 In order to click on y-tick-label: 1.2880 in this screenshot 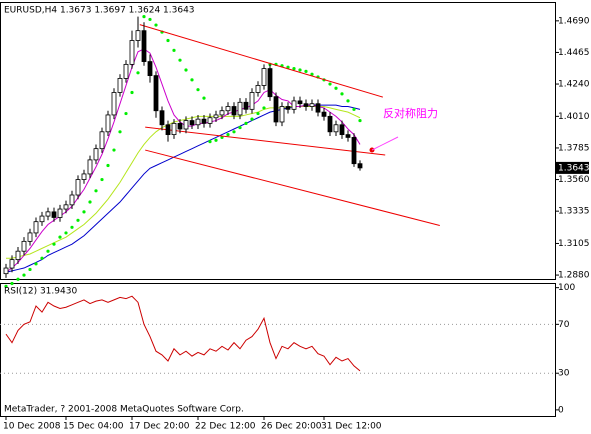, I will do `click(574, 276)`.